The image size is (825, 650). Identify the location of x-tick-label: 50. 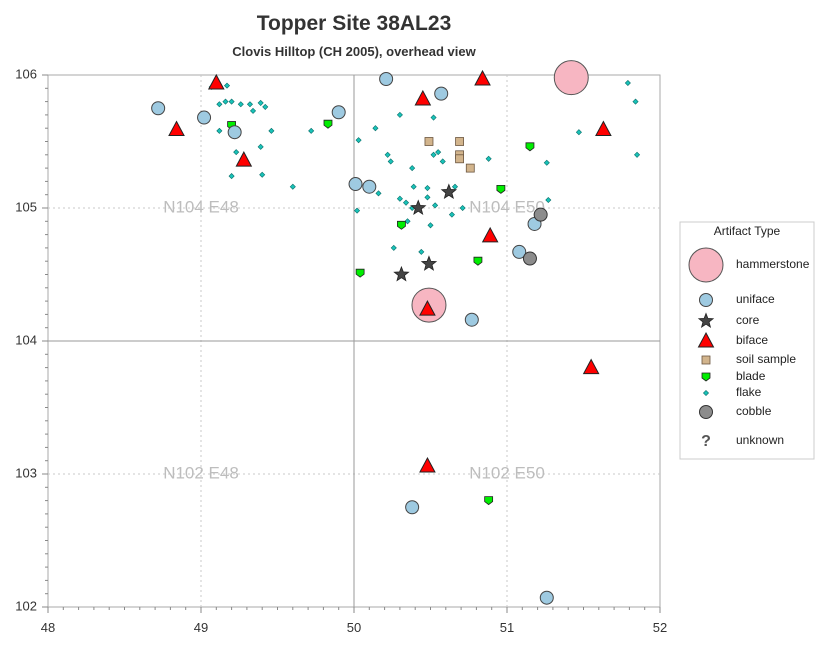
(354, 627).